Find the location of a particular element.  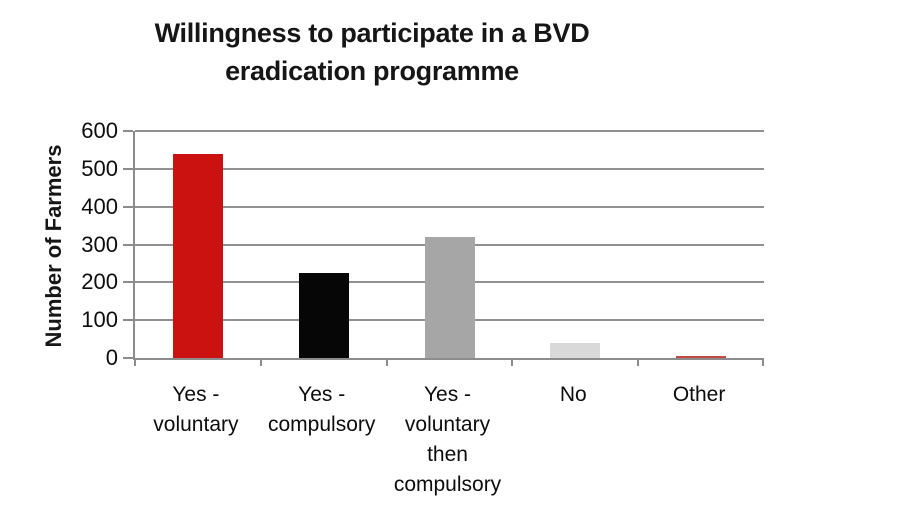

y-tick-label-400: 400 is located at coordinates (99, 206).